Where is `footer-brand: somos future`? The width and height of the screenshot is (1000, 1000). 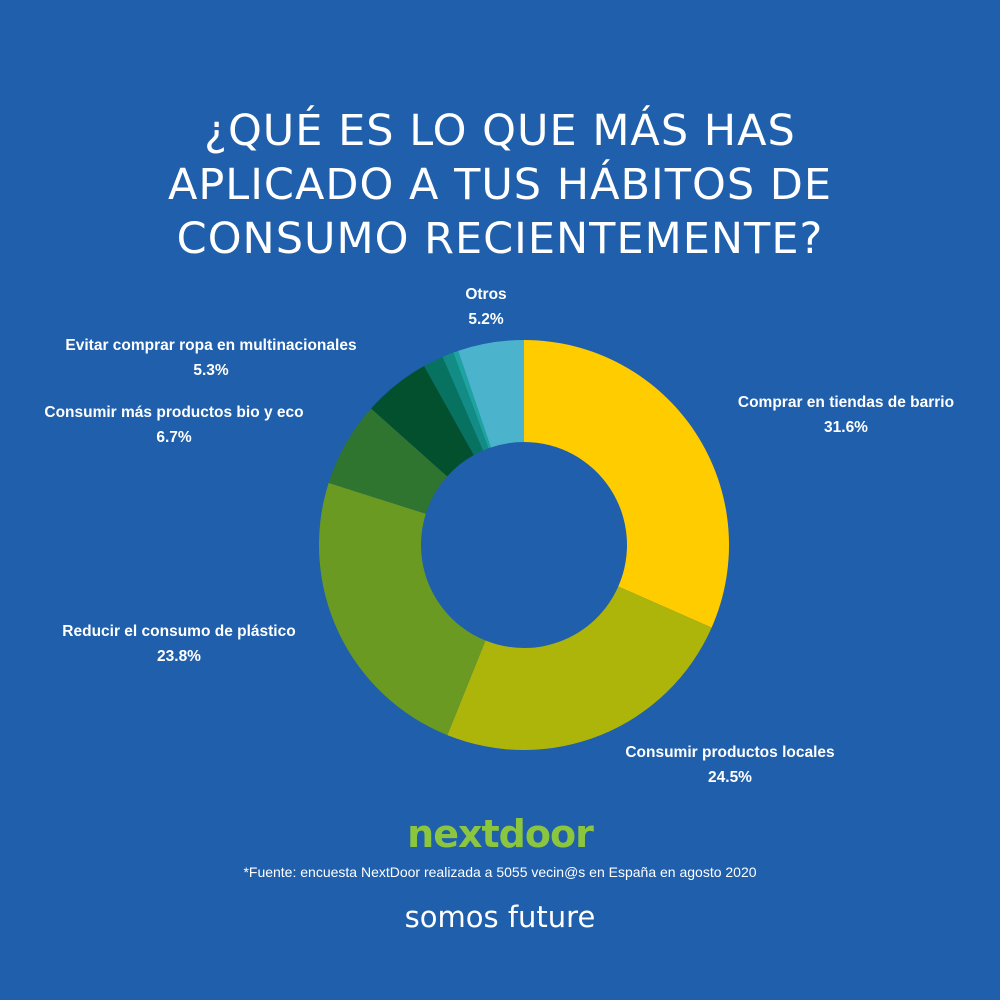 footer-brand: somos future is located at coordinates (500, 917).